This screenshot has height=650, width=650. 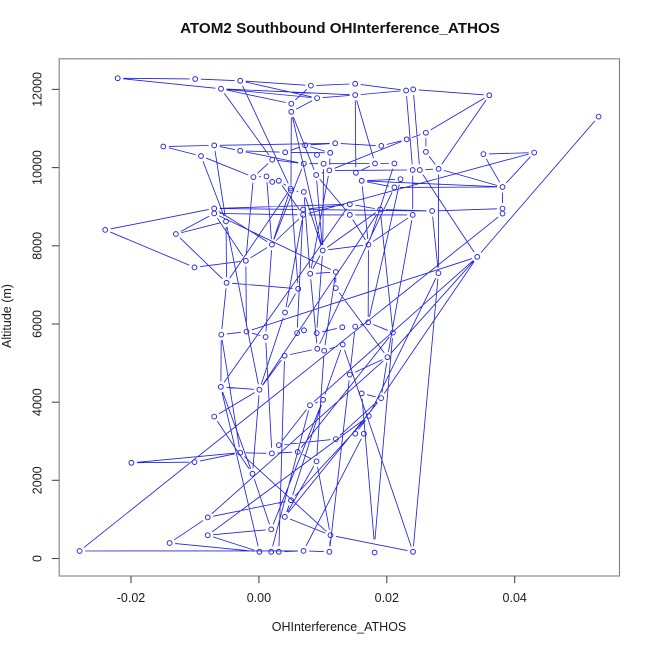 What do you see at coordinates (38, 558) in the screenshot?
I see `svg-text: 0` at bounding box center [38, 558].